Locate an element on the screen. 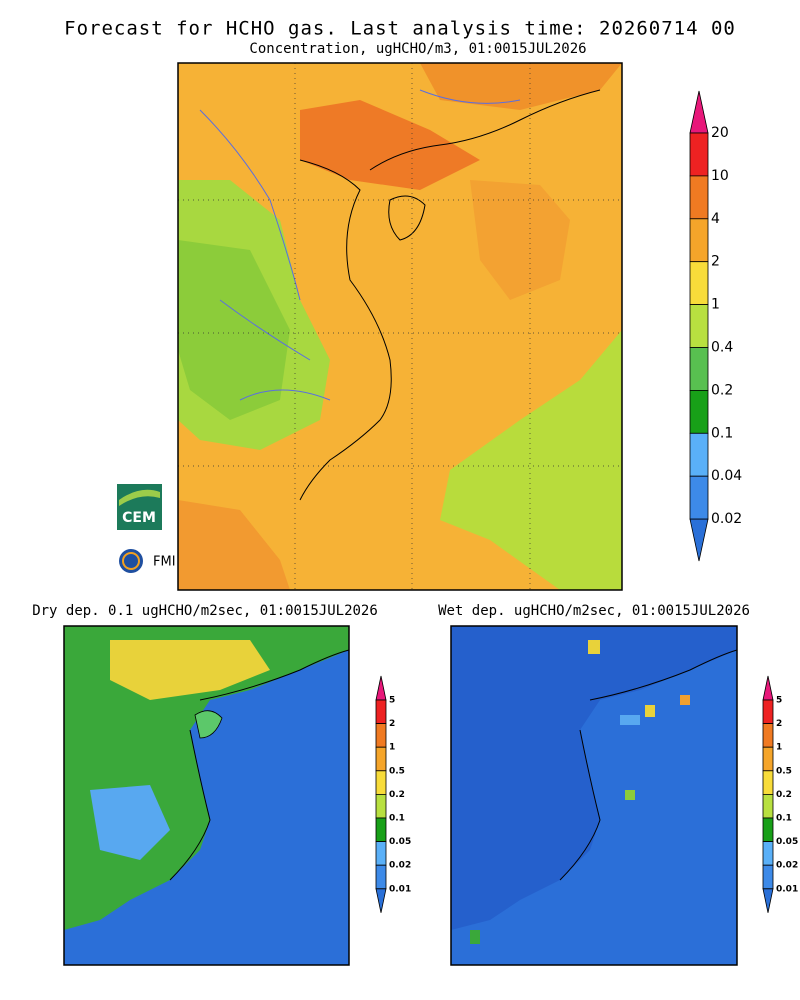 The image size is (800, 1000). main-subtitle: Concentration, ugHCHO/m3, 01:0015JUL2026 is located at coordinates (417, 49).